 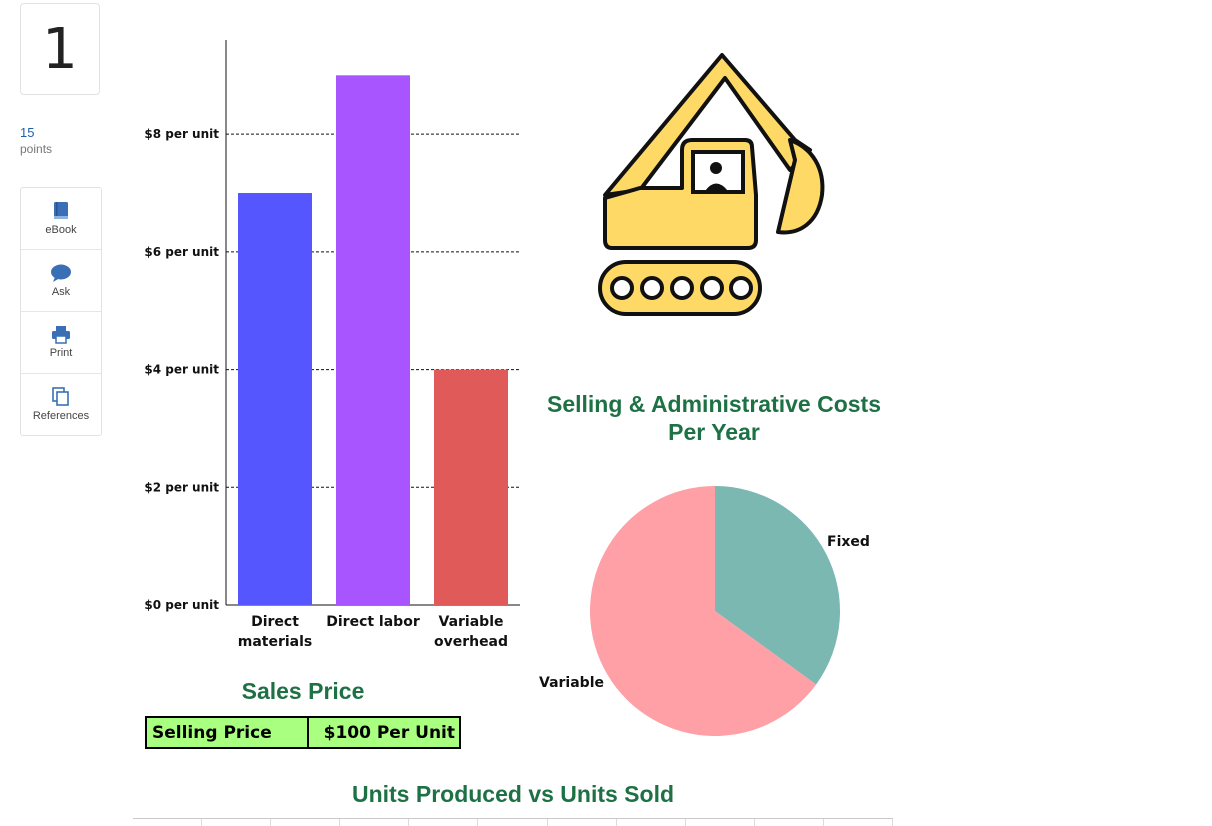 What do you see at coordinates (471, 487) in the screenshot?
I see `bar-variable-overhead` at bounding box center [471, 487].